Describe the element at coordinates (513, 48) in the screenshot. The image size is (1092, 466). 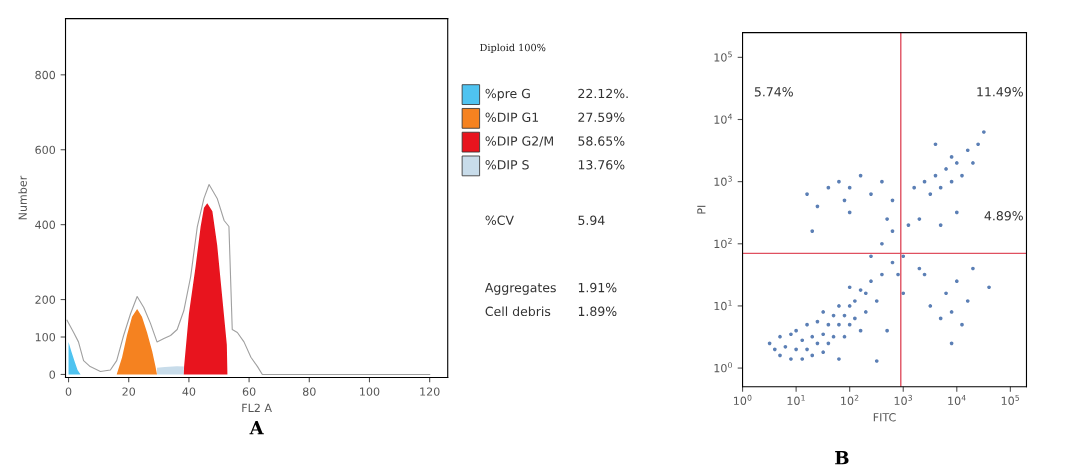
I see `text: Diploid 100%` at that location.